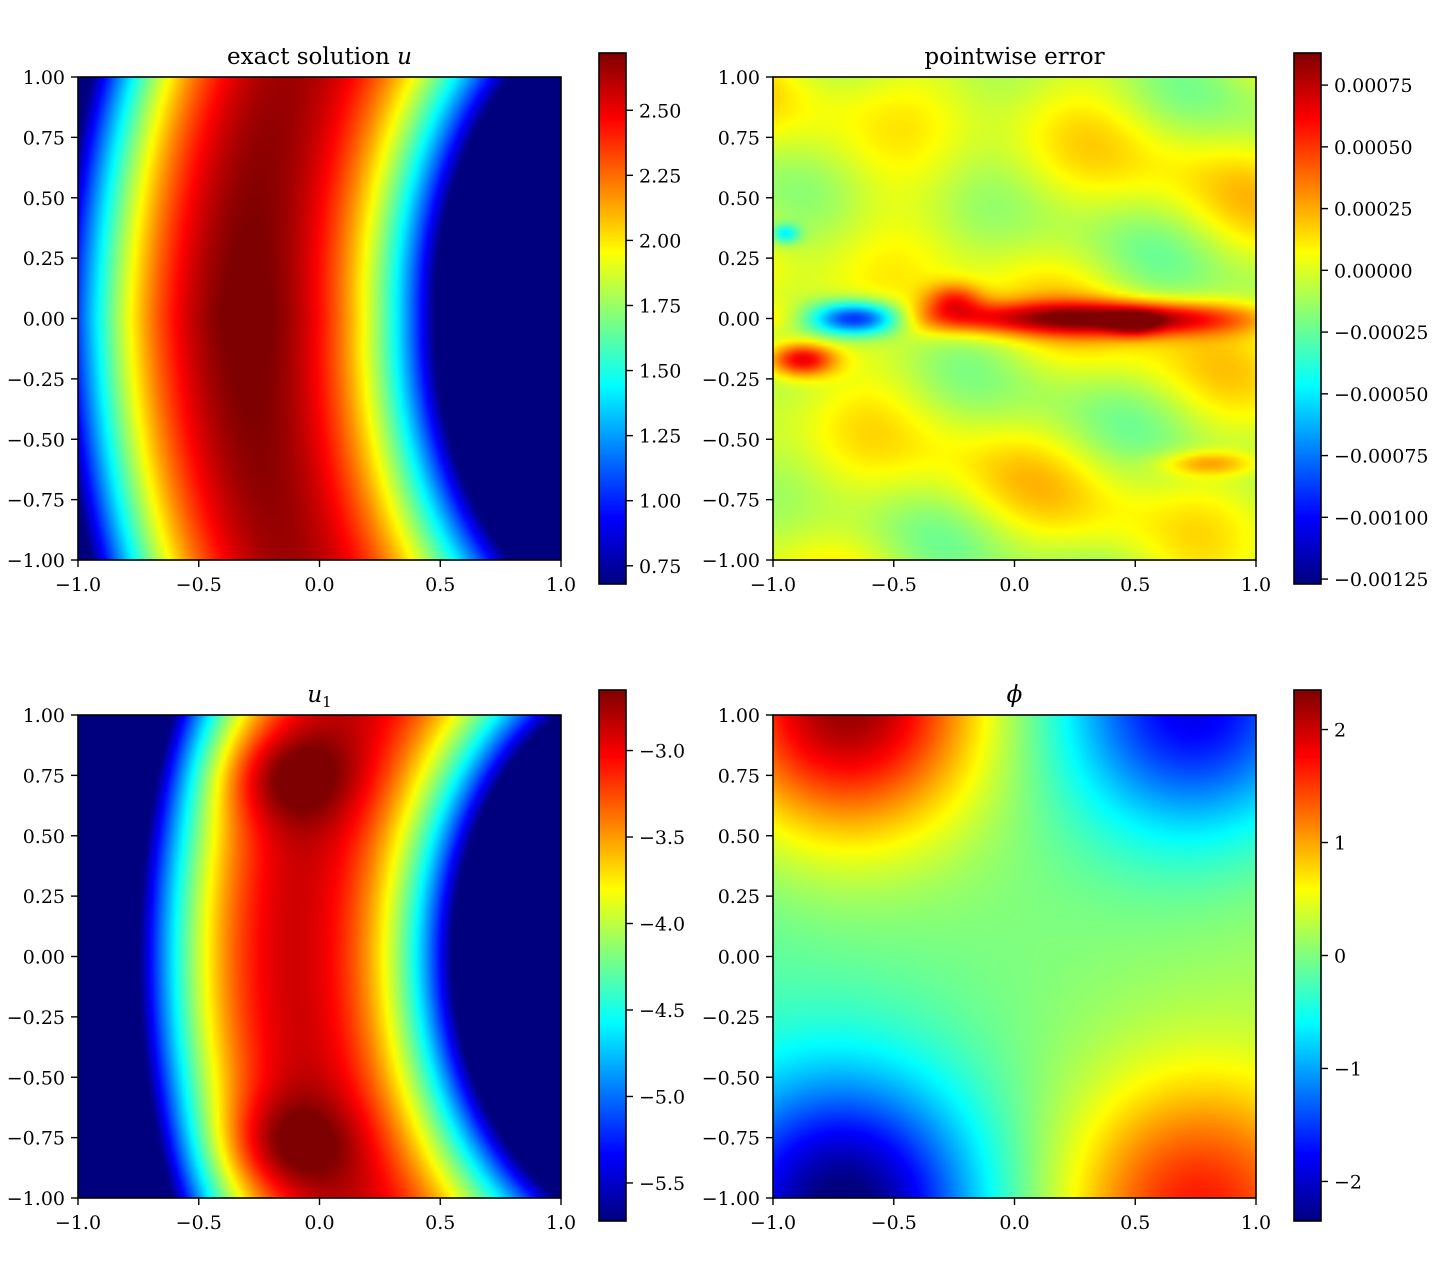  What do you see at coordinates (660, 306) in the screenshot?
I see `colorbar-tick-label: 1.75` at bounding box center [660, 306].